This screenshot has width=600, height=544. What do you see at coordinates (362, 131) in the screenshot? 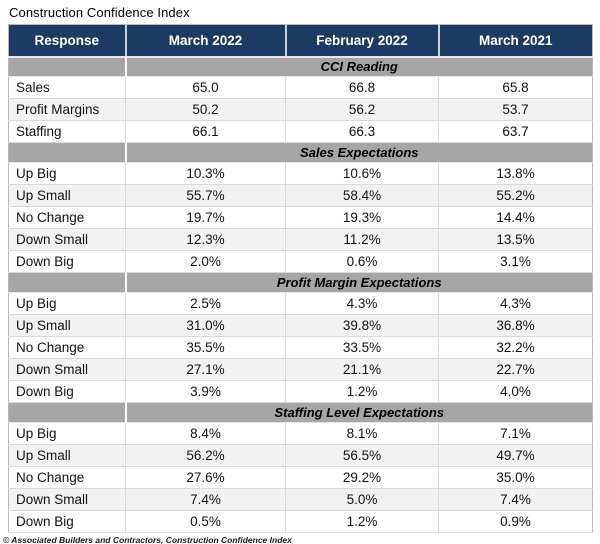
I see `cell-value: 66.3` at bounding box center [362, 131].